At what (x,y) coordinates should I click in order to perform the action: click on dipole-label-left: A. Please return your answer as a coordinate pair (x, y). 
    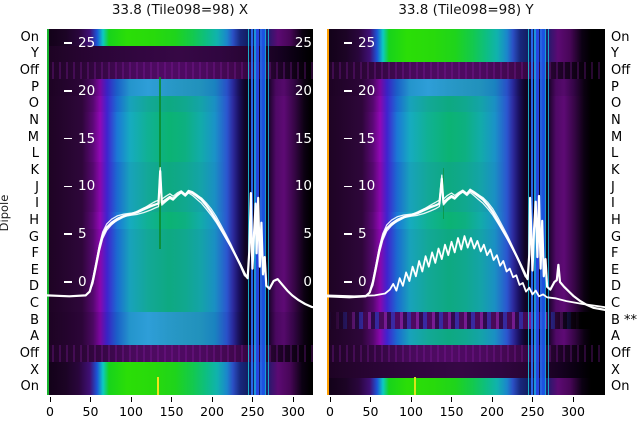
    Looking at the image, I should click on (34, 337).